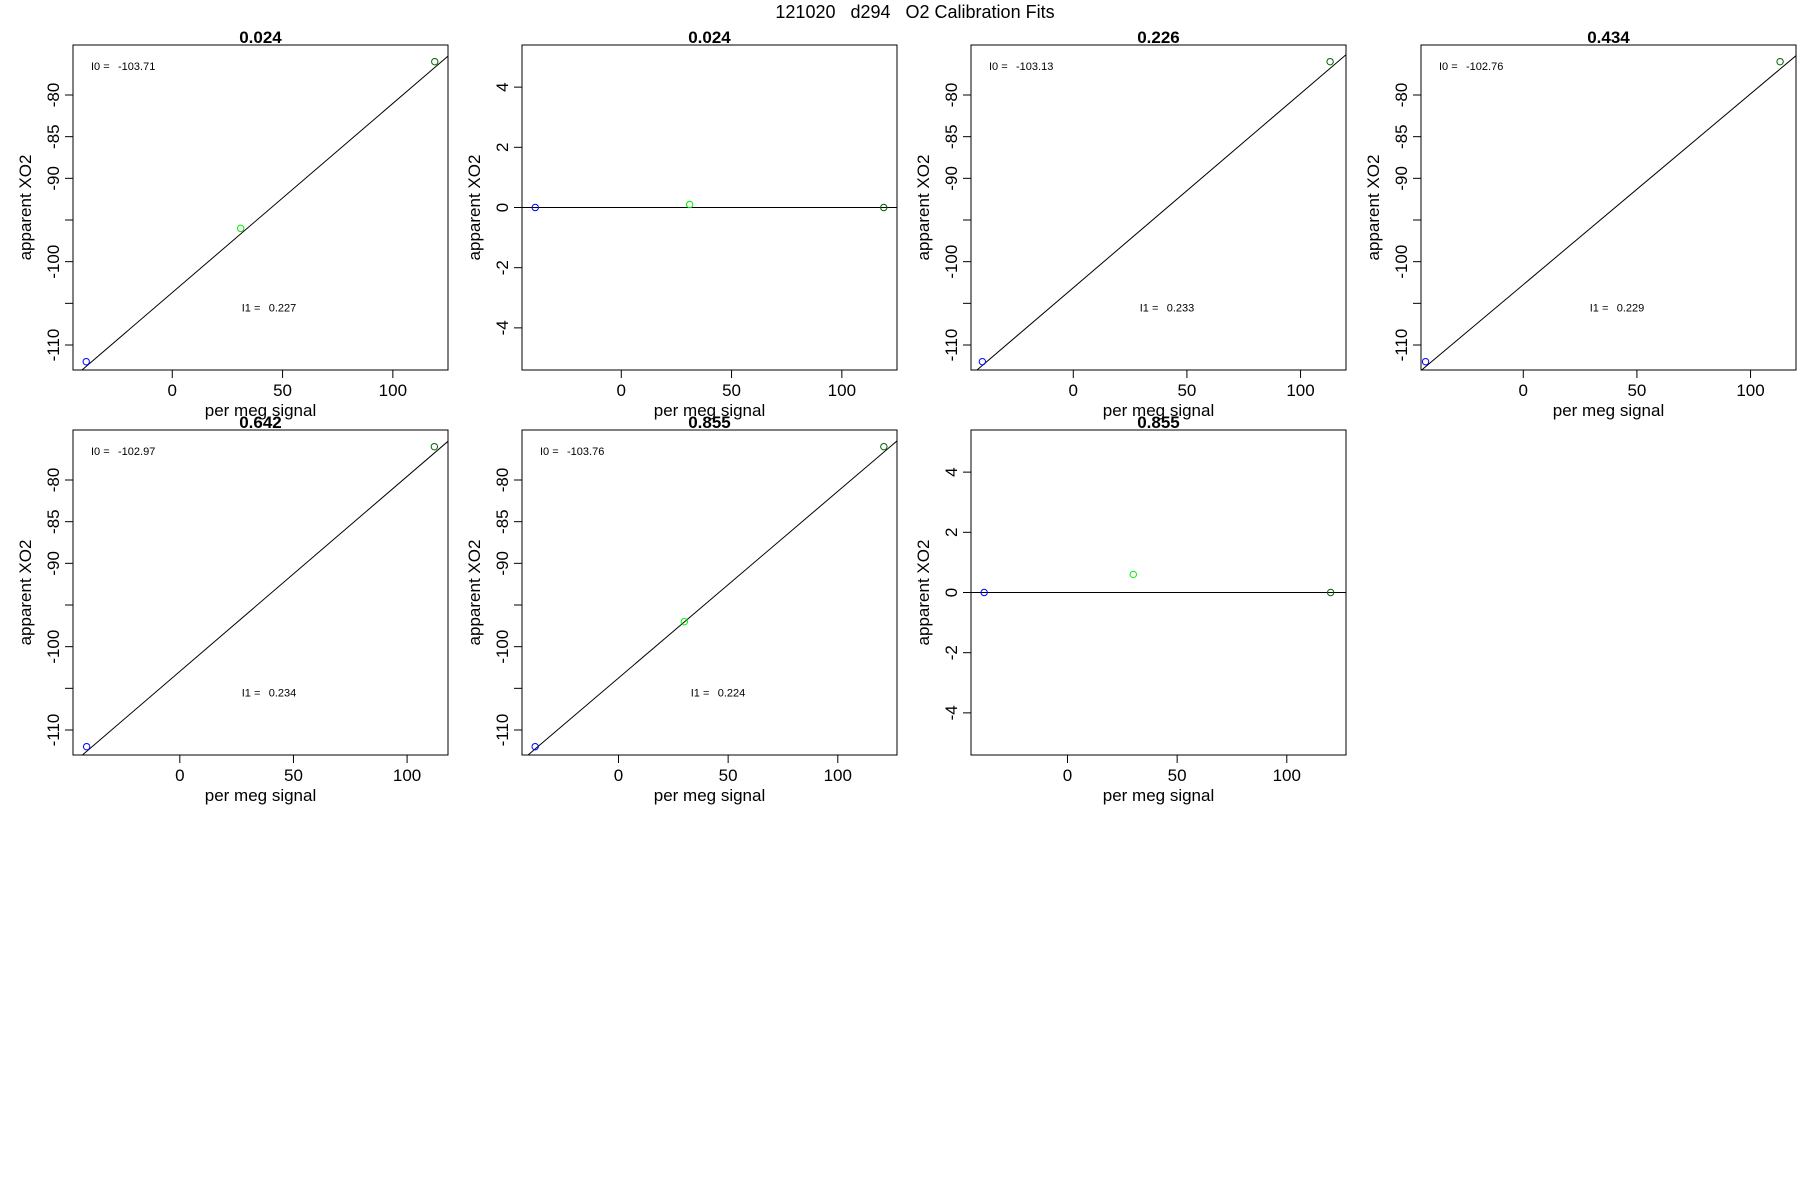  I want to click on annotation-value: -103.71, so click(136, 67).